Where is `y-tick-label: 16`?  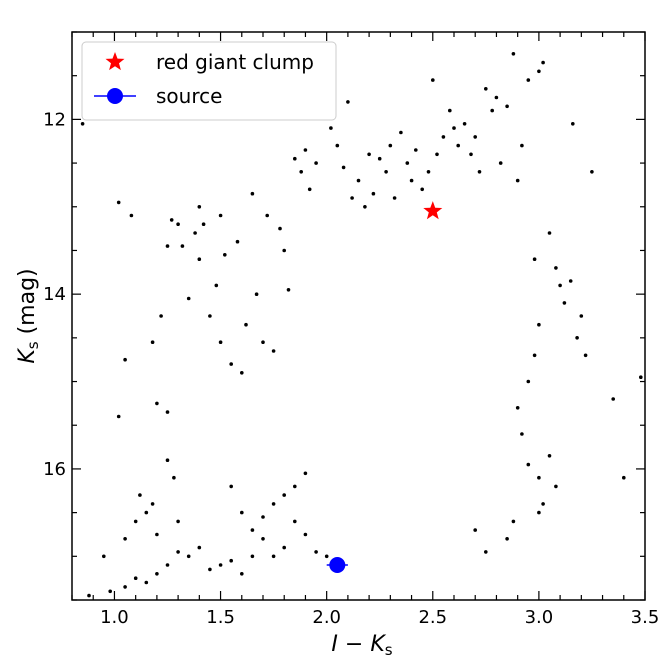 y-tick-label: 16 is located at coordinates (54, 469).